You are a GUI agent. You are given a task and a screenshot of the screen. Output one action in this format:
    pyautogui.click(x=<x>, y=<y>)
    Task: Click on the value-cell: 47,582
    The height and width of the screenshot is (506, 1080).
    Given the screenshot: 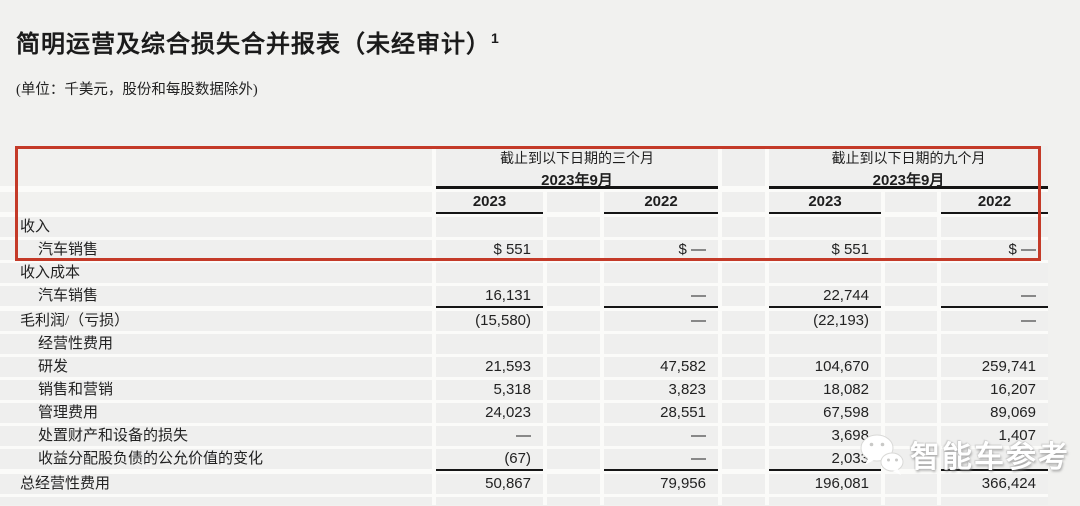 What is the action you would take?
    pyautogui.click(x=661, y=367)
    